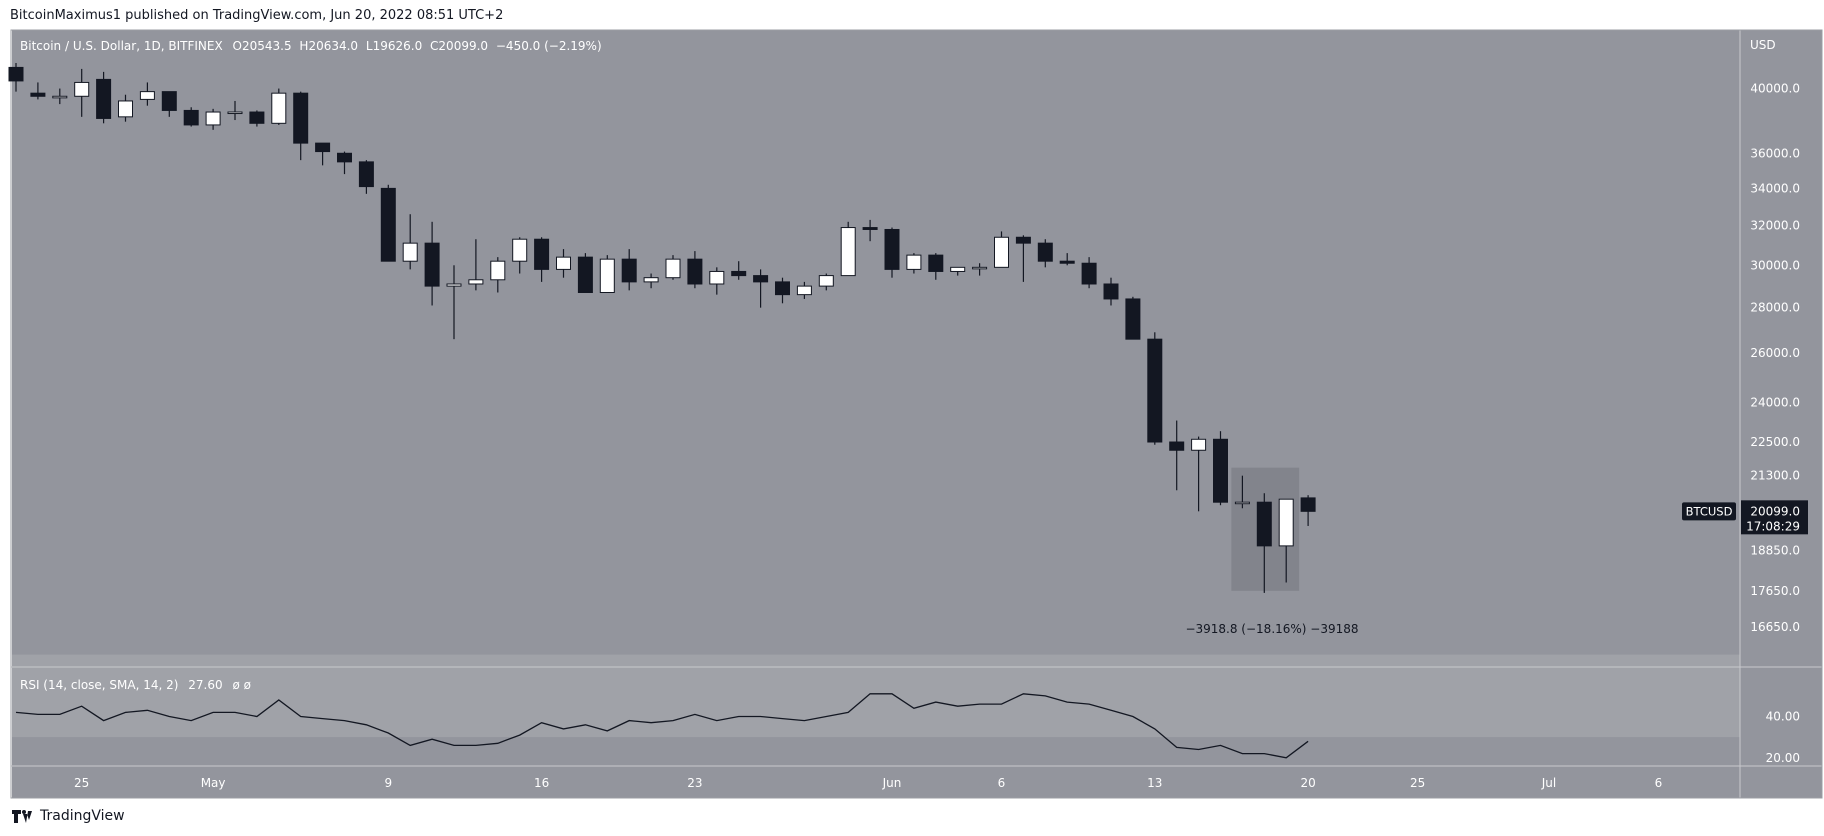 This screenshot has width=1824, height=836. Describe the element at coordinates (1775, 188) in the screenshot. I see `price-tick-label: 34000.0` at that location.